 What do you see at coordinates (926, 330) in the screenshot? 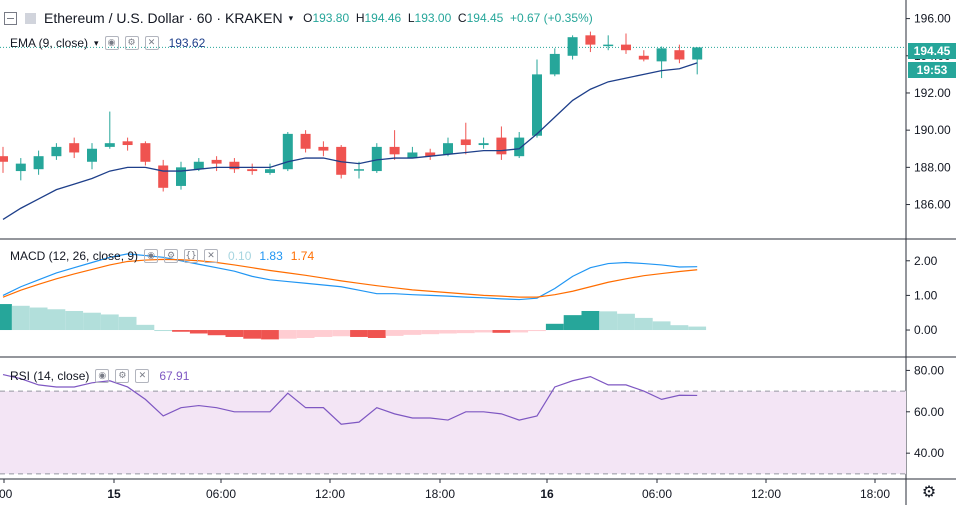
I see `y-tick-label: 0.00` at bounding box center [926, 330].